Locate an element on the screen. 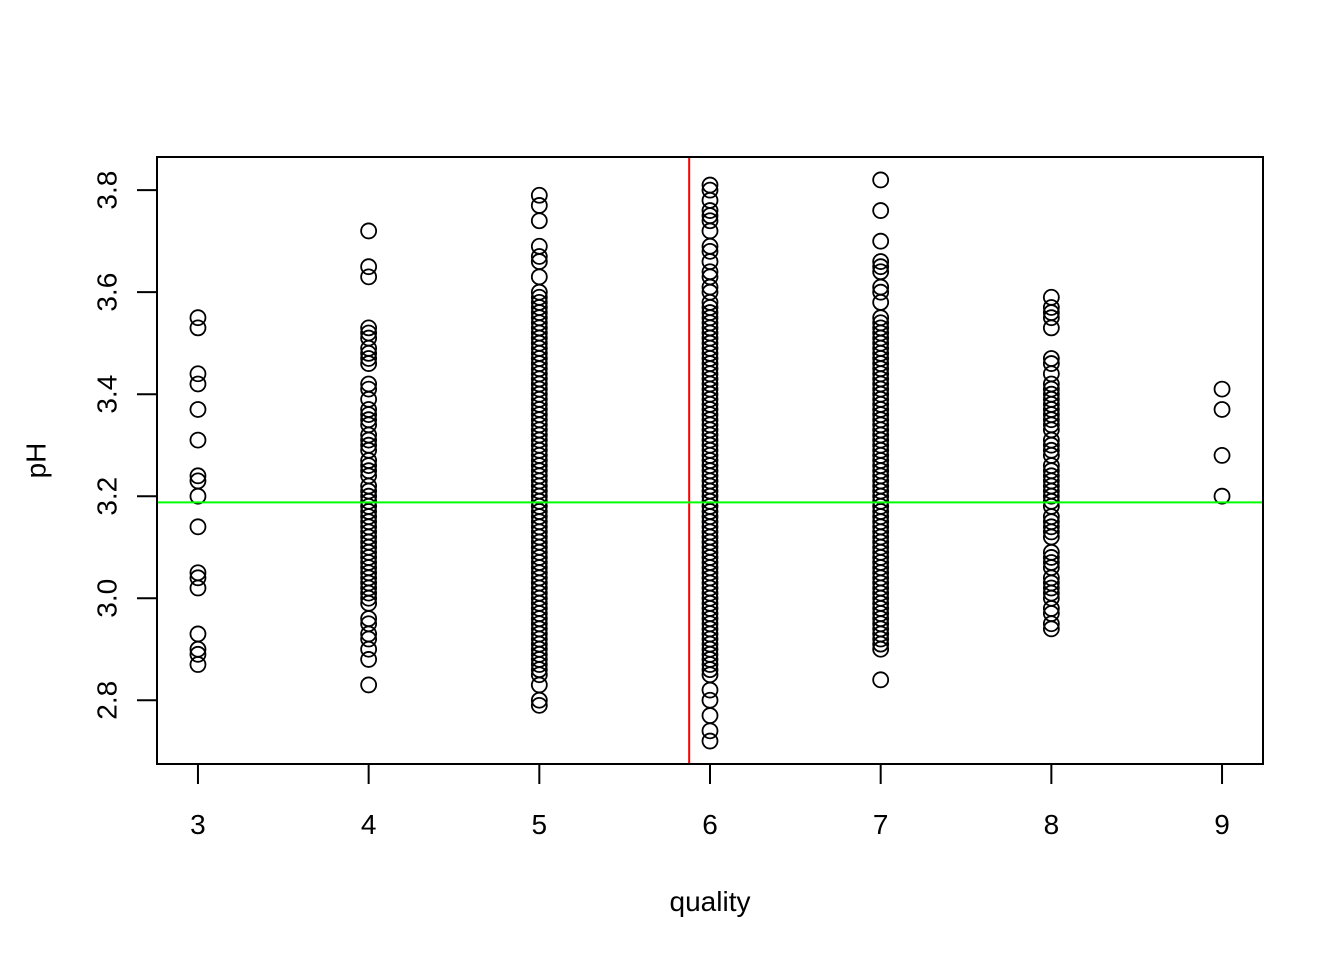  y-axis-title: pH is located at coordinates (35, 461).